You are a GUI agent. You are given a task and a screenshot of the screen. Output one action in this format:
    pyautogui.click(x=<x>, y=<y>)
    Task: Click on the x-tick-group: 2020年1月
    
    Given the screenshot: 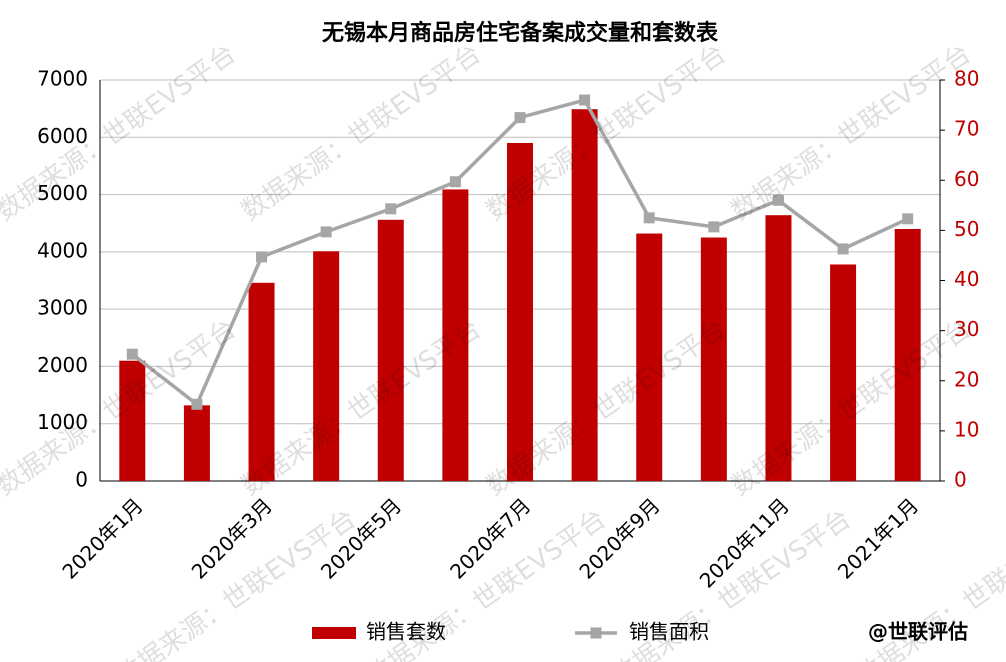 What is the action you would take?
    pyautogui.click(x=102, y=538)
    